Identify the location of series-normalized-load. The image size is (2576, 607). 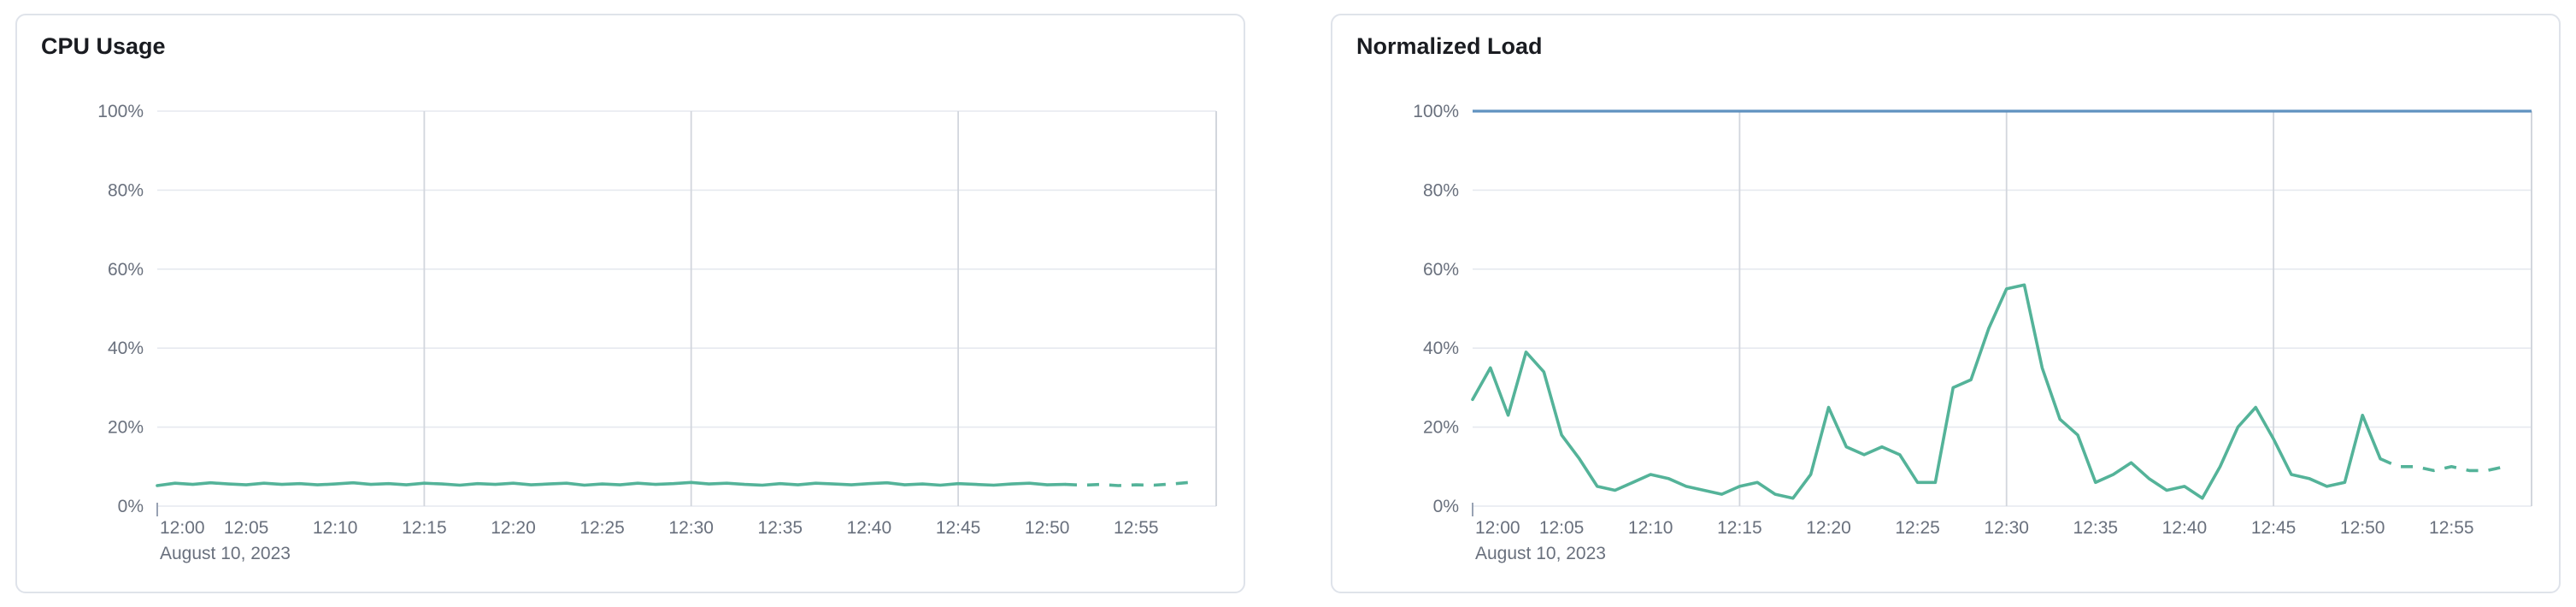
(1926, 391).